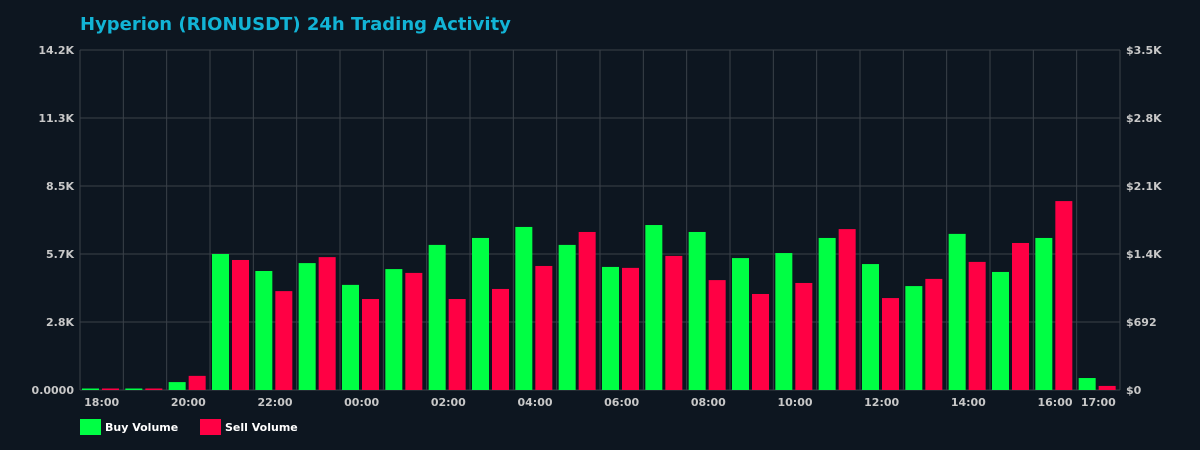 The image size is (1200, 450). Describe the element at coordinates (101, 402) in the screenshot. I see `x-tick-label: 18:00` at that location.